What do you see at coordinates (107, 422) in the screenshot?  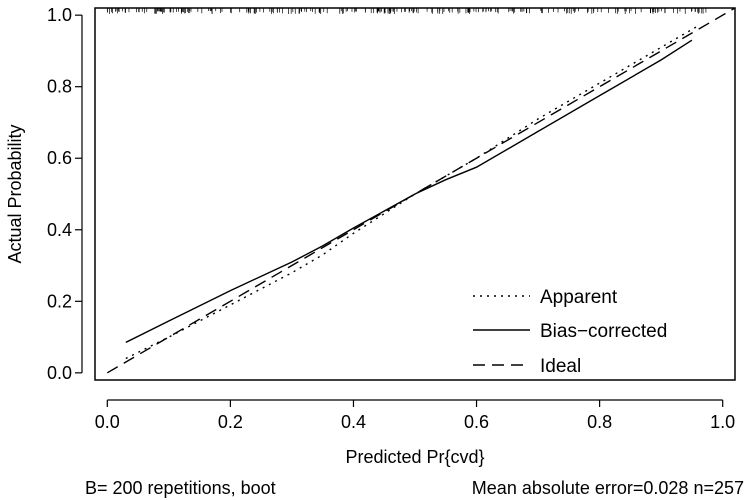 I see `x-tick-label: 0.0` at bounding box center [107, 422].